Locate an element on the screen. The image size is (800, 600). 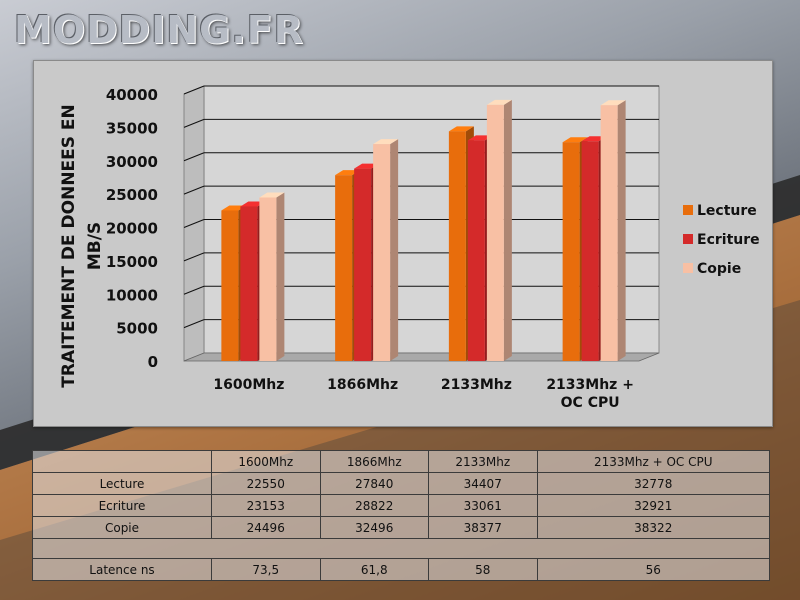
header-cell: 1600Mhz is located at coordinates (266, 461).